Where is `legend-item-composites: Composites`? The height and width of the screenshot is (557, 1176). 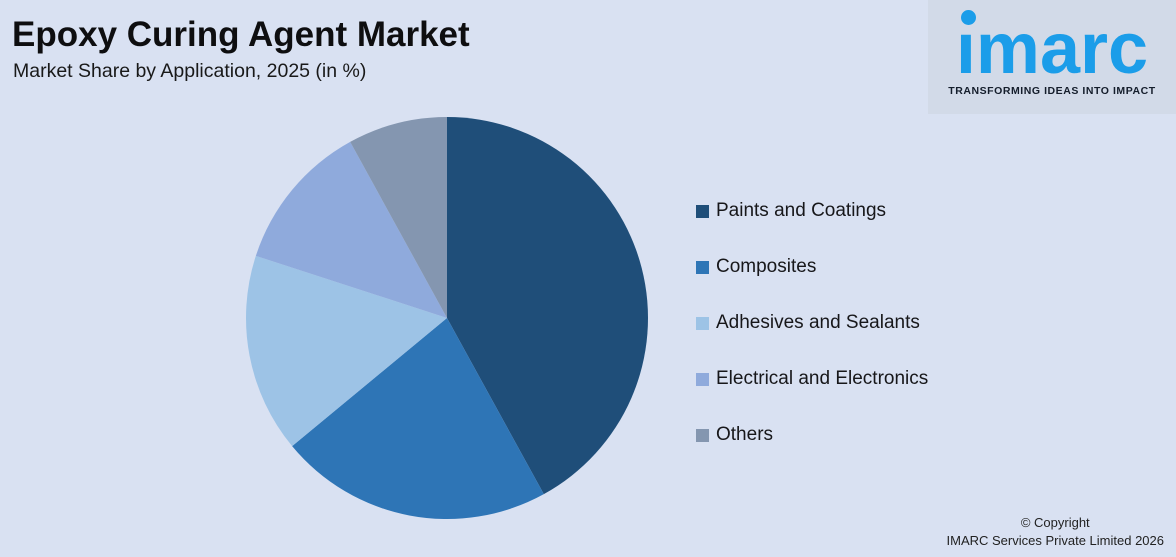 legend-item-composites: Composites is located at coordinates (812, 267).